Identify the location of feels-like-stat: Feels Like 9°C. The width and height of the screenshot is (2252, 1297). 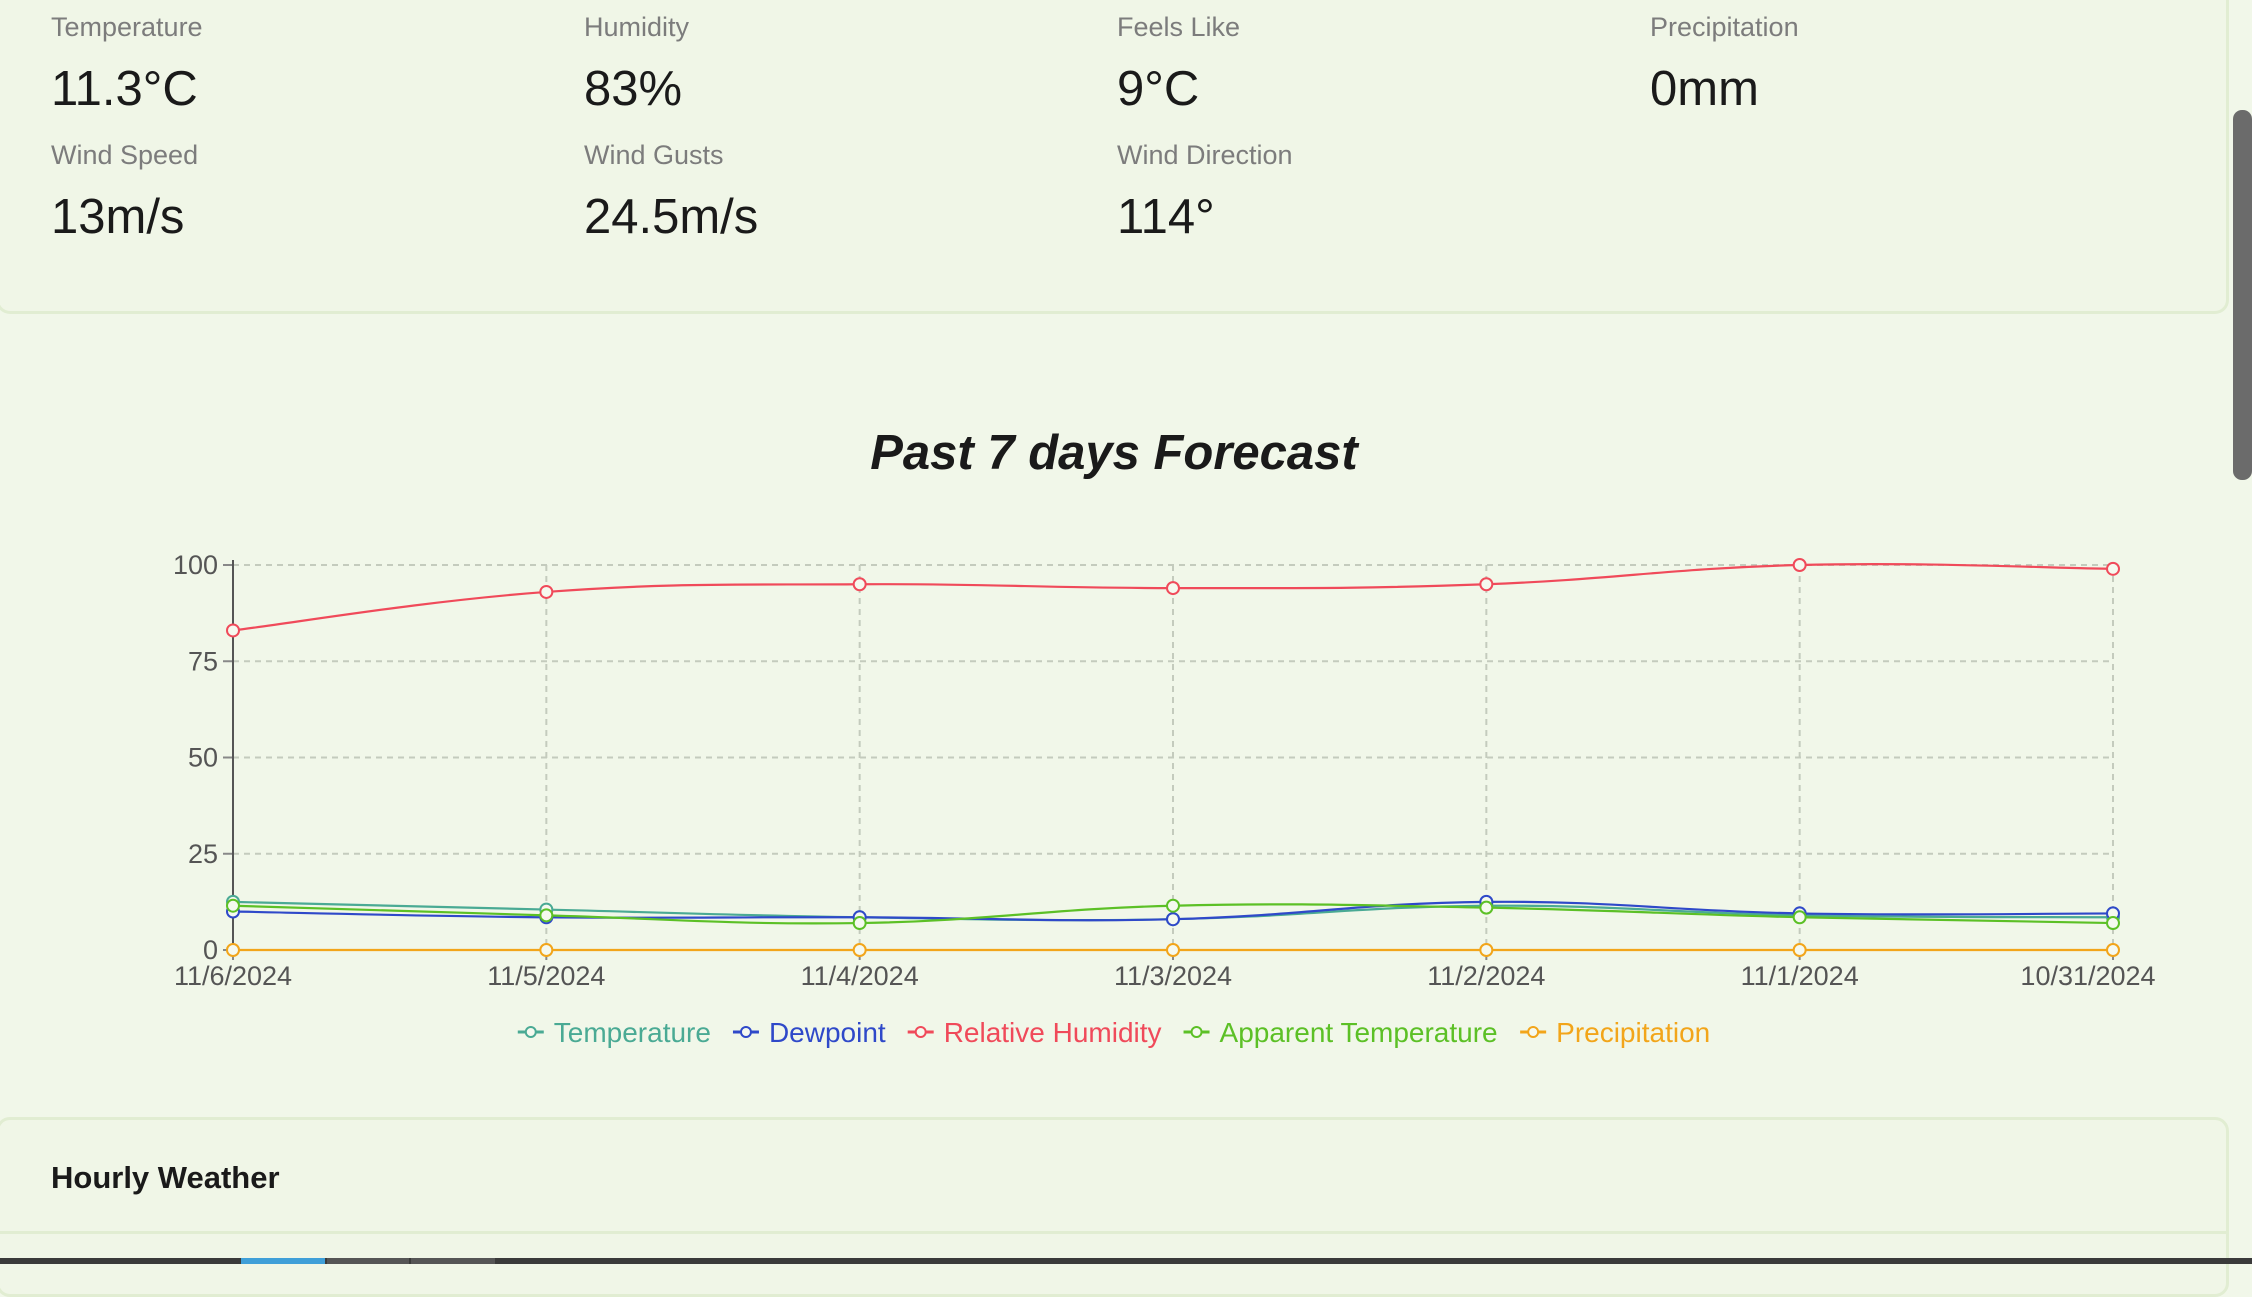
(1178, 64).